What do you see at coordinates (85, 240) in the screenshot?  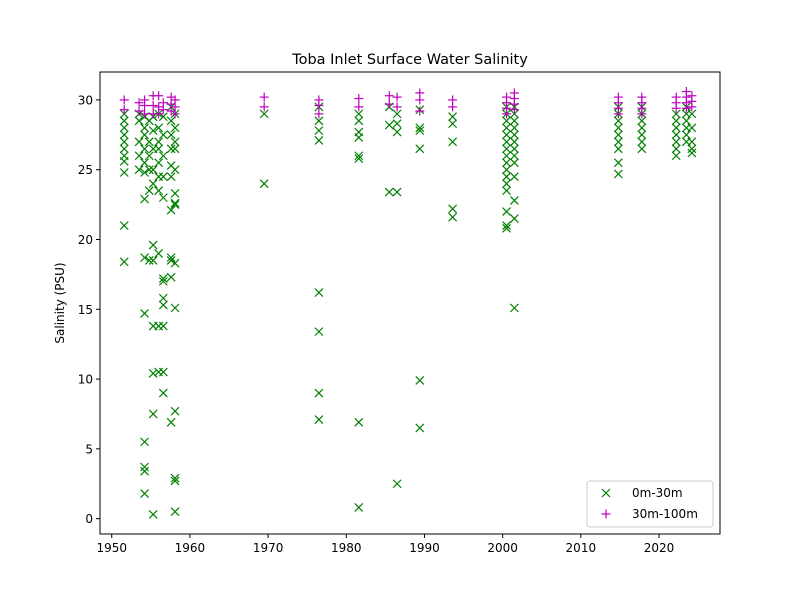 I see `y-tick-label: 20` at bounding box center [85, 240].